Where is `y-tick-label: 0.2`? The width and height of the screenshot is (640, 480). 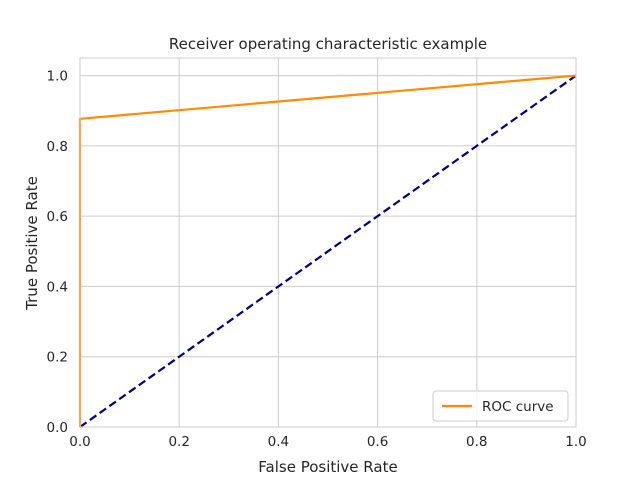
y-tick-label: 0.2 is located at coordinates (57, 358).